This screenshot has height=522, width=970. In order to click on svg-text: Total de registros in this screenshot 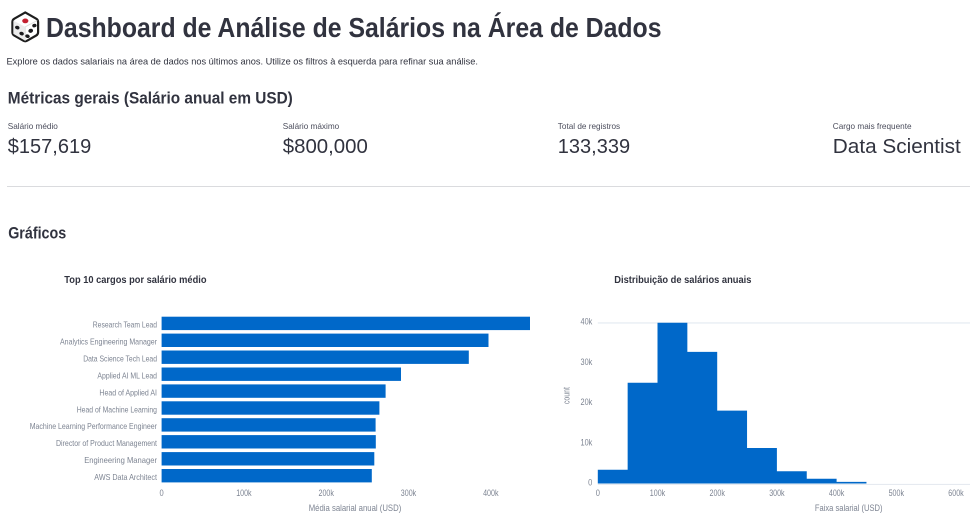, I will do `click(589, 126)`.